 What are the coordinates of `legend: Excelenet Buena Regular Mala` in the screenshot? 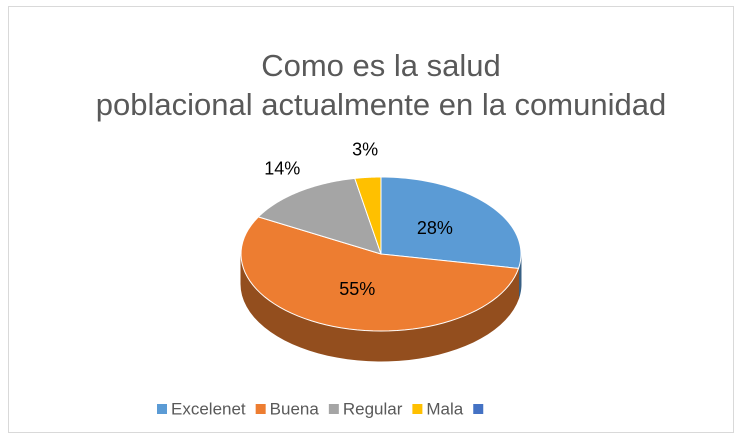 It's located at (320, 408).